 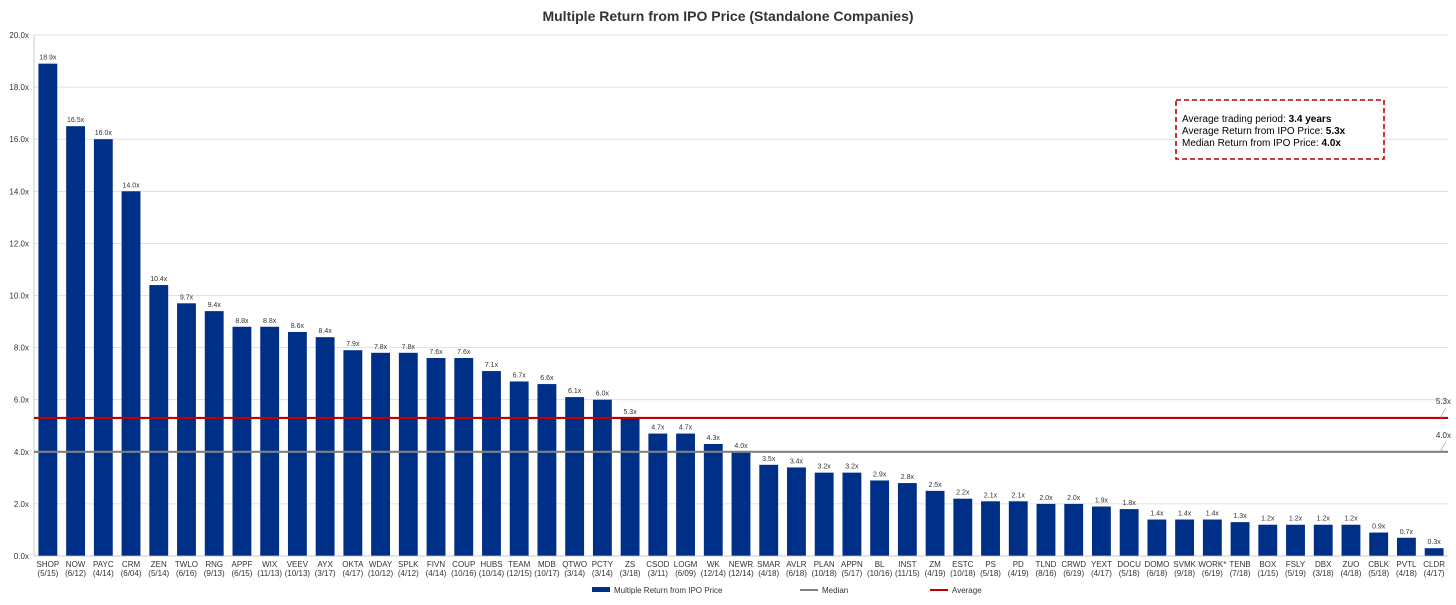 What do you see at coordinates (967, 590) in the screenshot?
I see `legend-label: Average` at bounding box center [967, 590].